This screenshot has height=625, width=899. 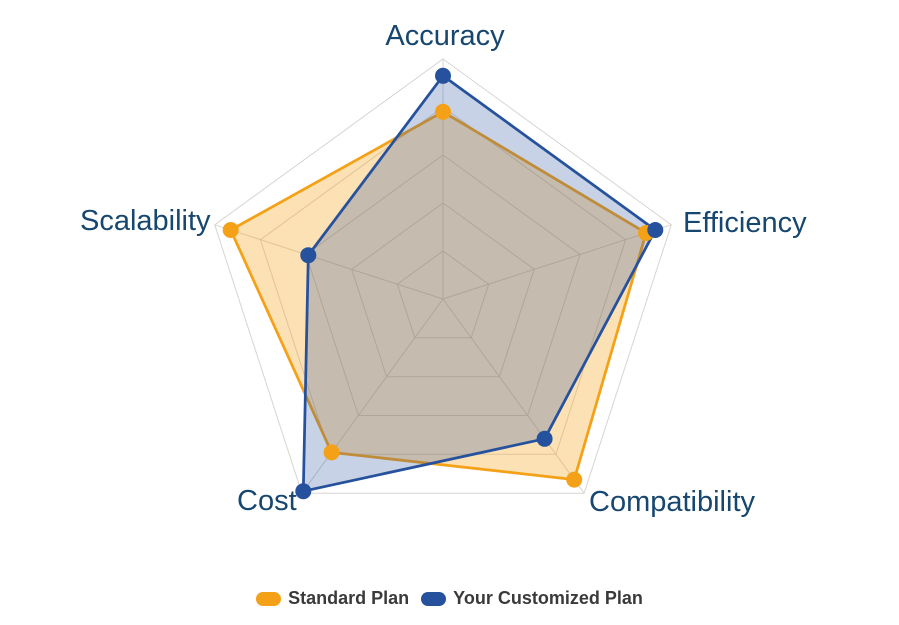 I want to click on legend-item-customized-plan: Your Customized Plan, so click(x=532, y=598).